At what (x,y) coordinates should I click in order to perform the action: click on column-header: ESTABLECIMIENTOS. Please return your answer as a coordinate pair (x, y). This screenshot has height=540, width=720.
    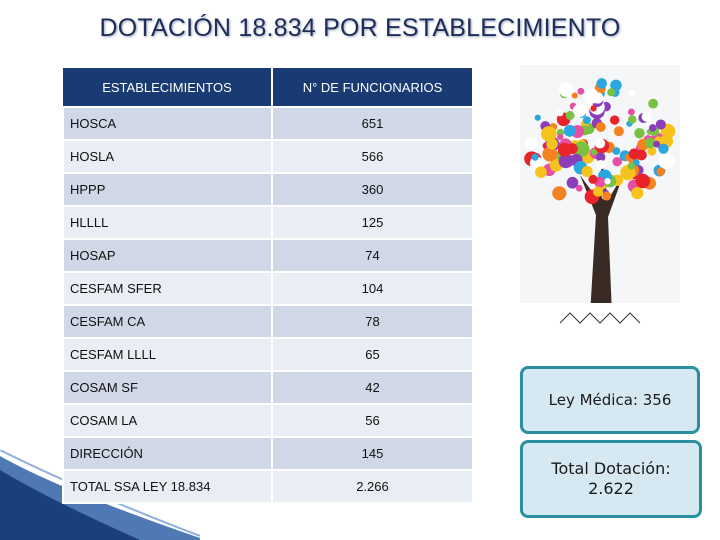
    Looking at the image, I should click on (168, 87).